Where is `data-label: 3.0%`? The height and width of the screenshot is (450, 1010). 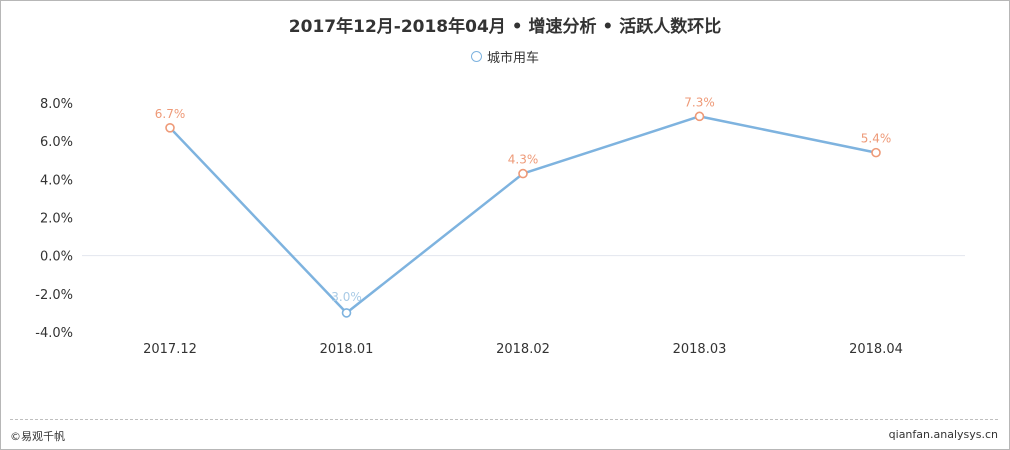
data-label: 3.0% is located at coordinates (346, 297).